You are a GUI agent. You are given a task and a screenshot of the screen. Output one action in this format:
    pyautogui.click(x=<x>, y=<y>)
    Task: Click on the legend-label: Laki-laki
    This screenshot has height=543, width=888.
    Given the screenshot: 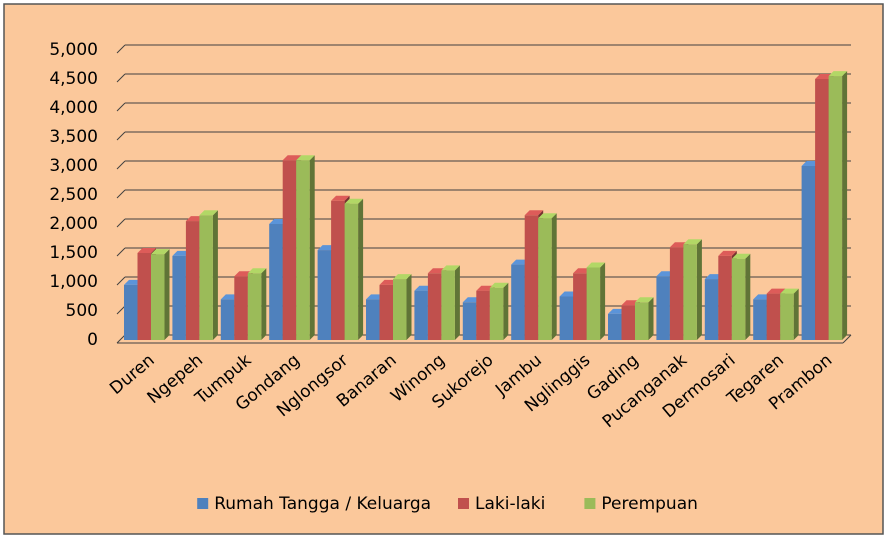 What is the action you would take?
    pyautogui.click(x=510, y=504)
    